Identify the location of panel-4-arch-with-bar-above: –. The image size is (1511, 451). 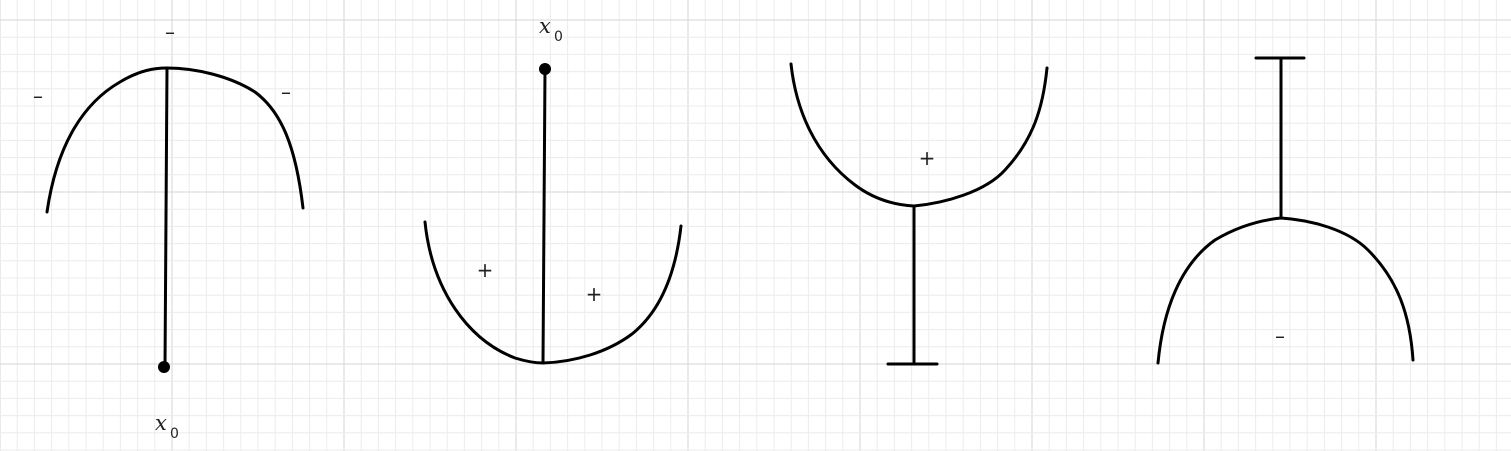
(1285, 210).